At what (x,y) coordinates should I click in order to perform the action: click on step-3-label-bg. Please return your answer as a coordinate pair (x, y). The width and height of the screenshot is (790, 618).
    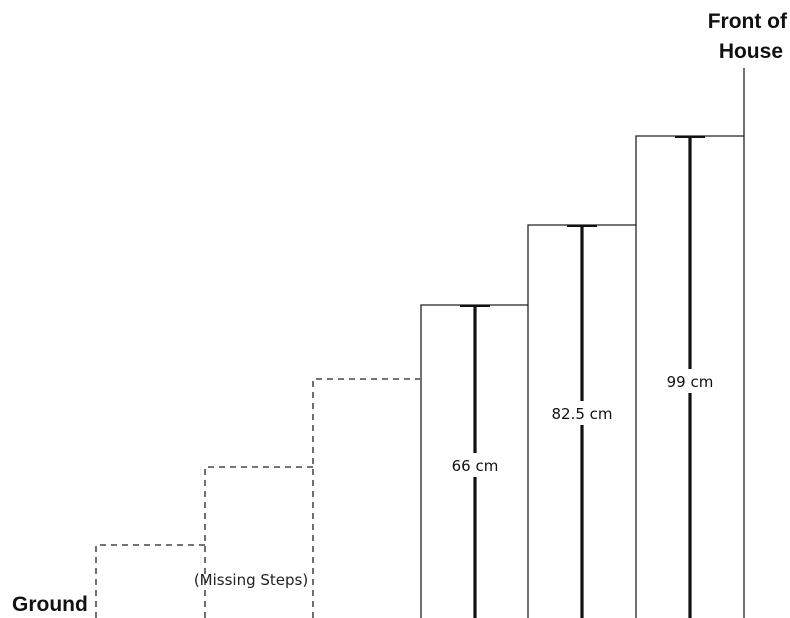
    Looking at the image, I should click on (690, 381).